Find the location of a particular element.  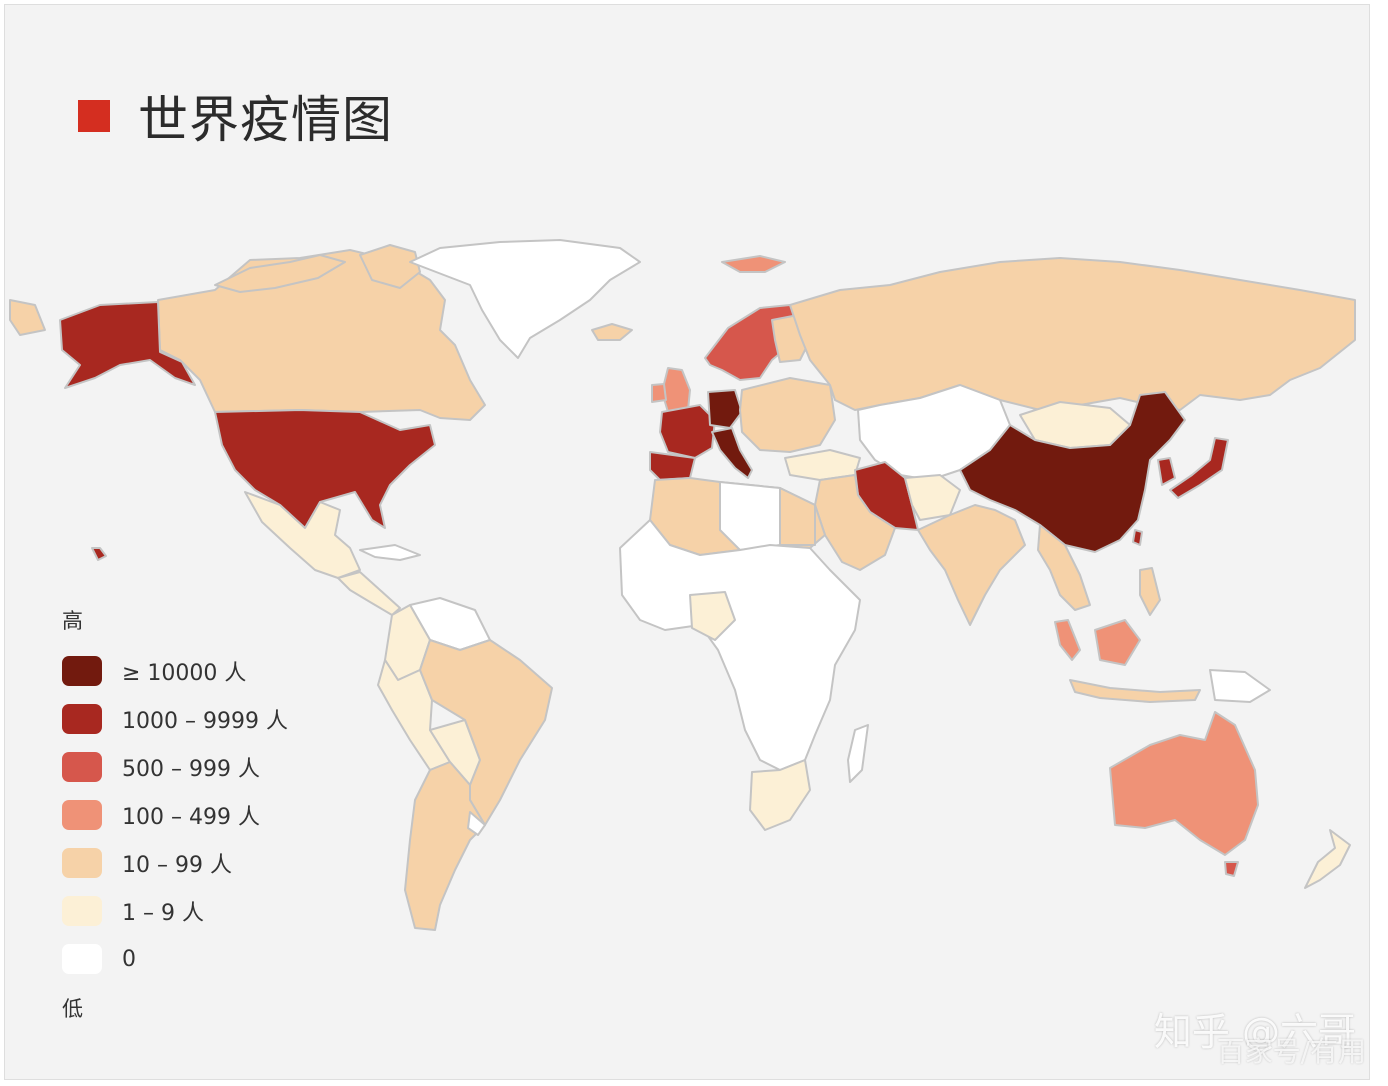

region-philippines is located at coordinates (1150, 591).